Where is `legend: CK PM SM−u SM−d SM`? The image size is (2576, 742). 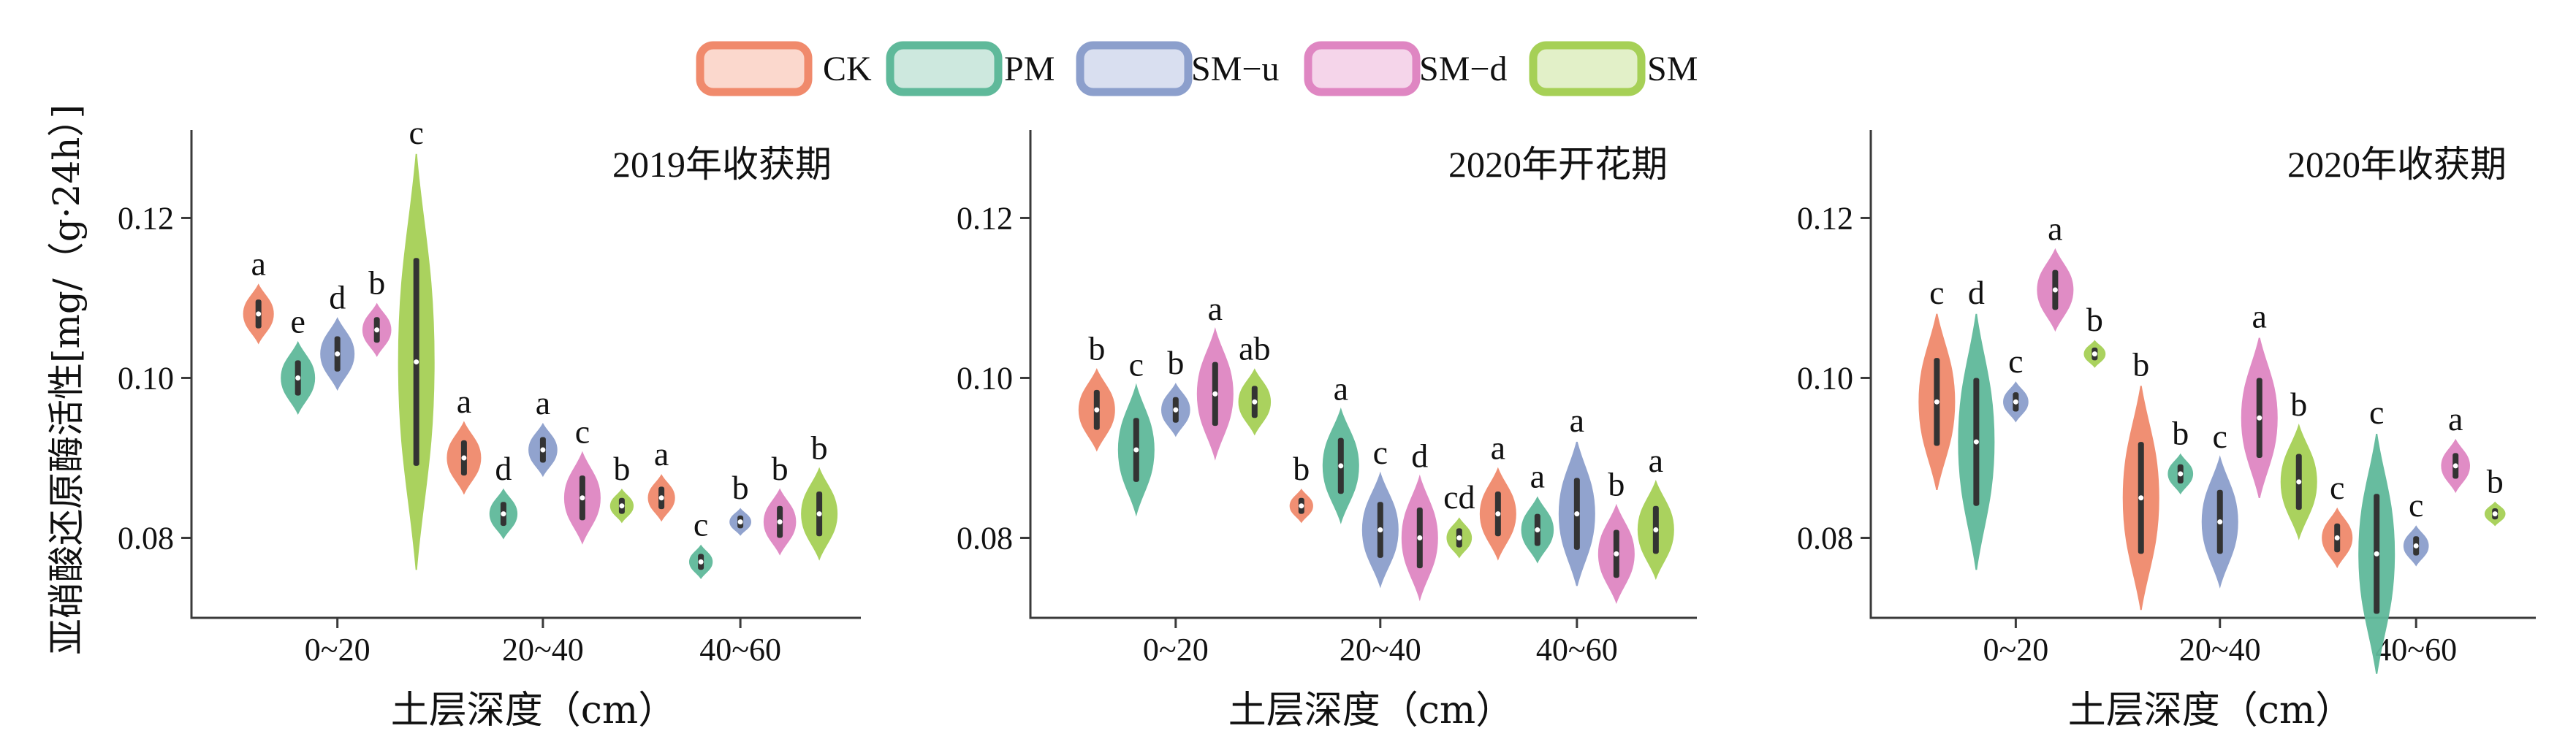
legend: CK PM SM−u SM−d SM is located at coordinates (1197, 69).